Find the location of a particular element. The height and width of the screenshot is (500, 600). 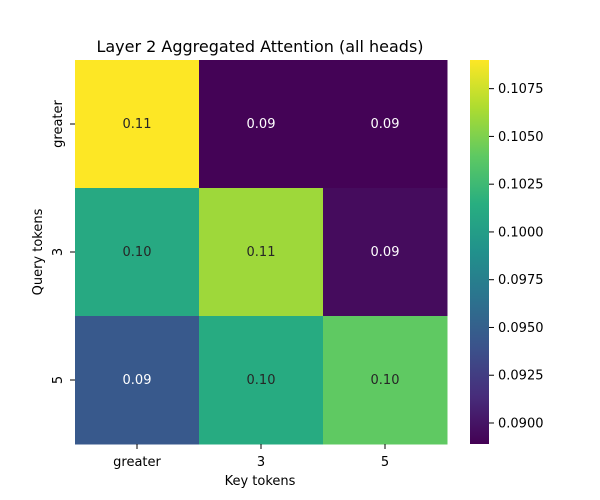

colorbar-tick-label: 0.0975 is located at coordinates (521, 280).